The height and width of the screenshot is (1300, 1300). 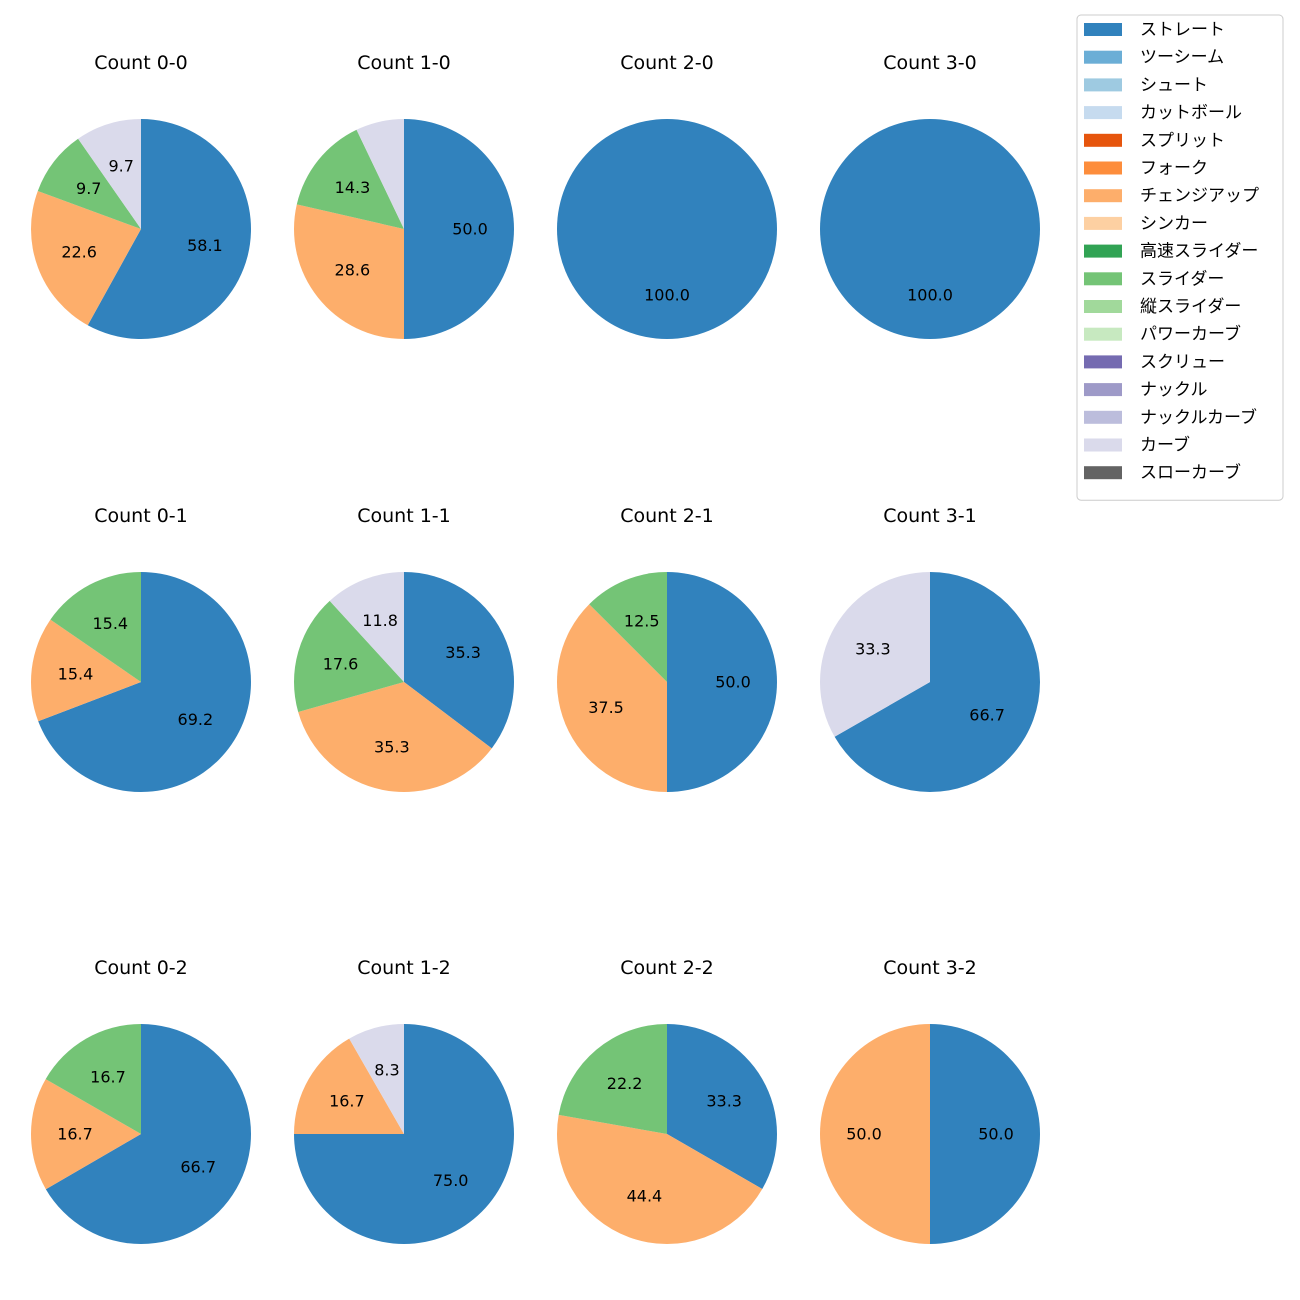 I want to click on legend-item: カットボール, so click(x=1163, y=113).